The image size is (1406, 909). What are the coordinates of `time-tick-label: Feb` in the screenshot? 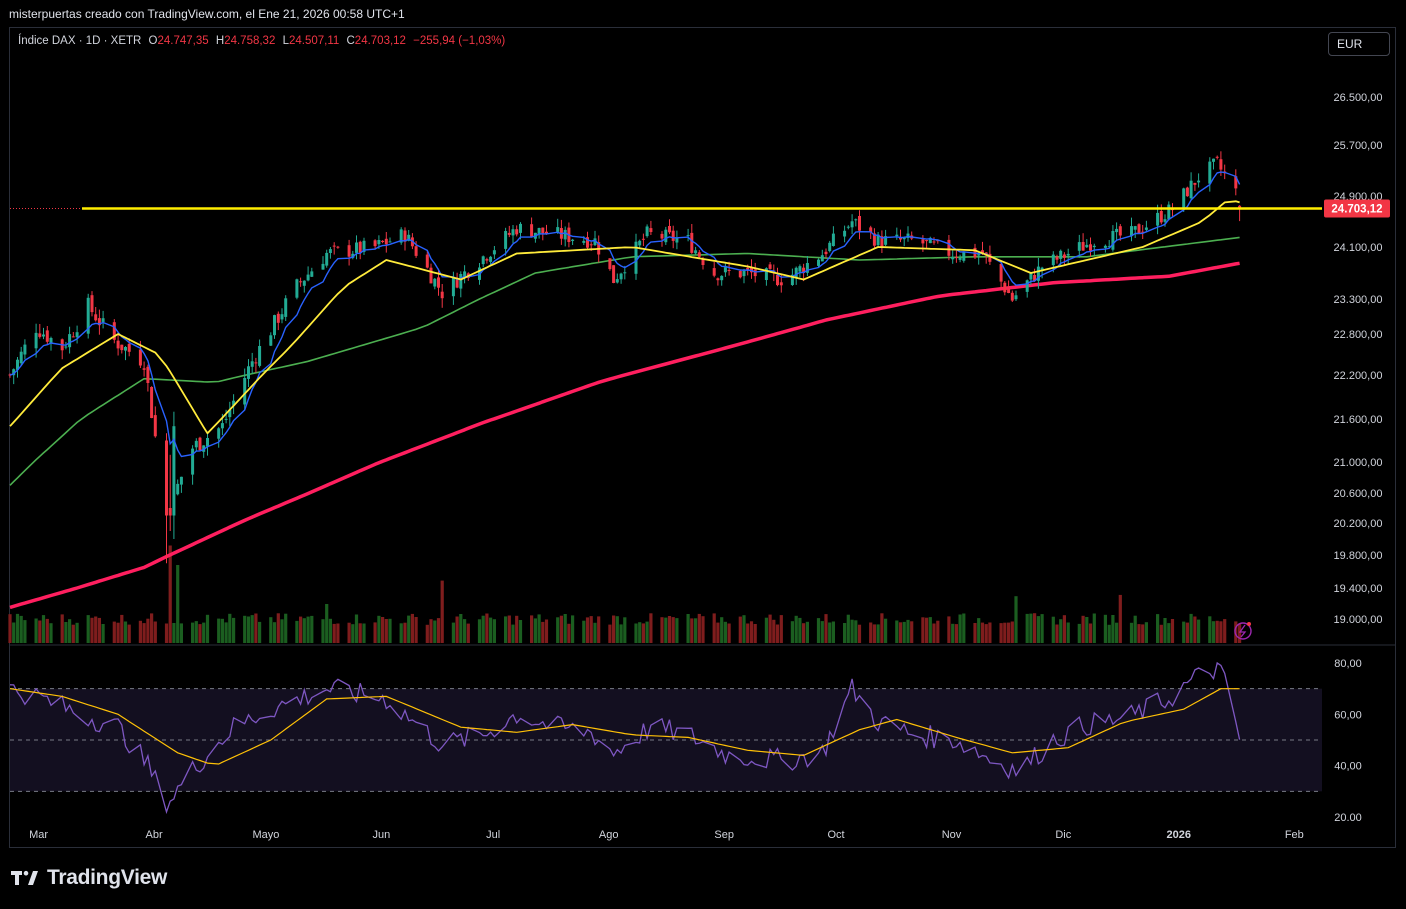 It's located at (1294, 835).